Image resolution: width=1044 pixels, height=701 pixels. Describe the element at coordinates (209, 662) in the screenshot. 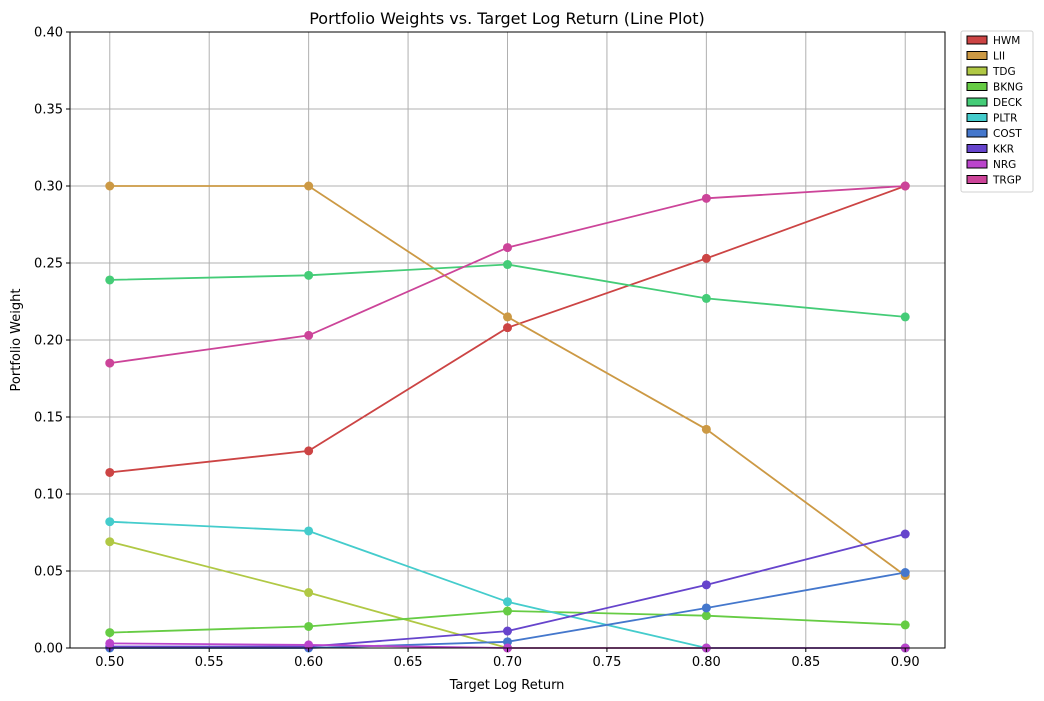

I see `x-tick-label: 0.55` at that location.